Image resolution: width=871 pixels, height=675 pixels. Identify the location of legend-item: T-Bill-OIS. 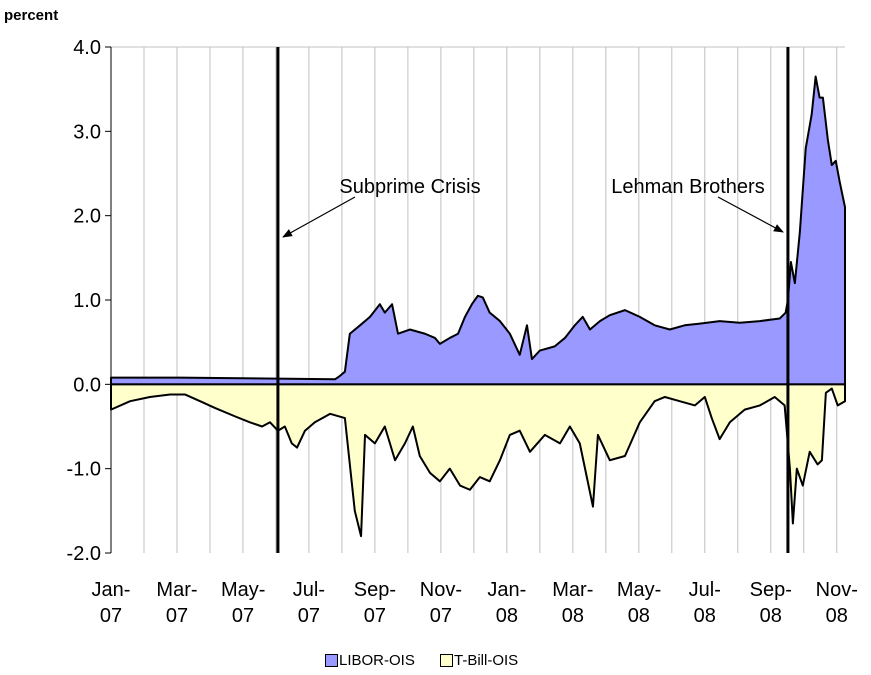
(479, 660).